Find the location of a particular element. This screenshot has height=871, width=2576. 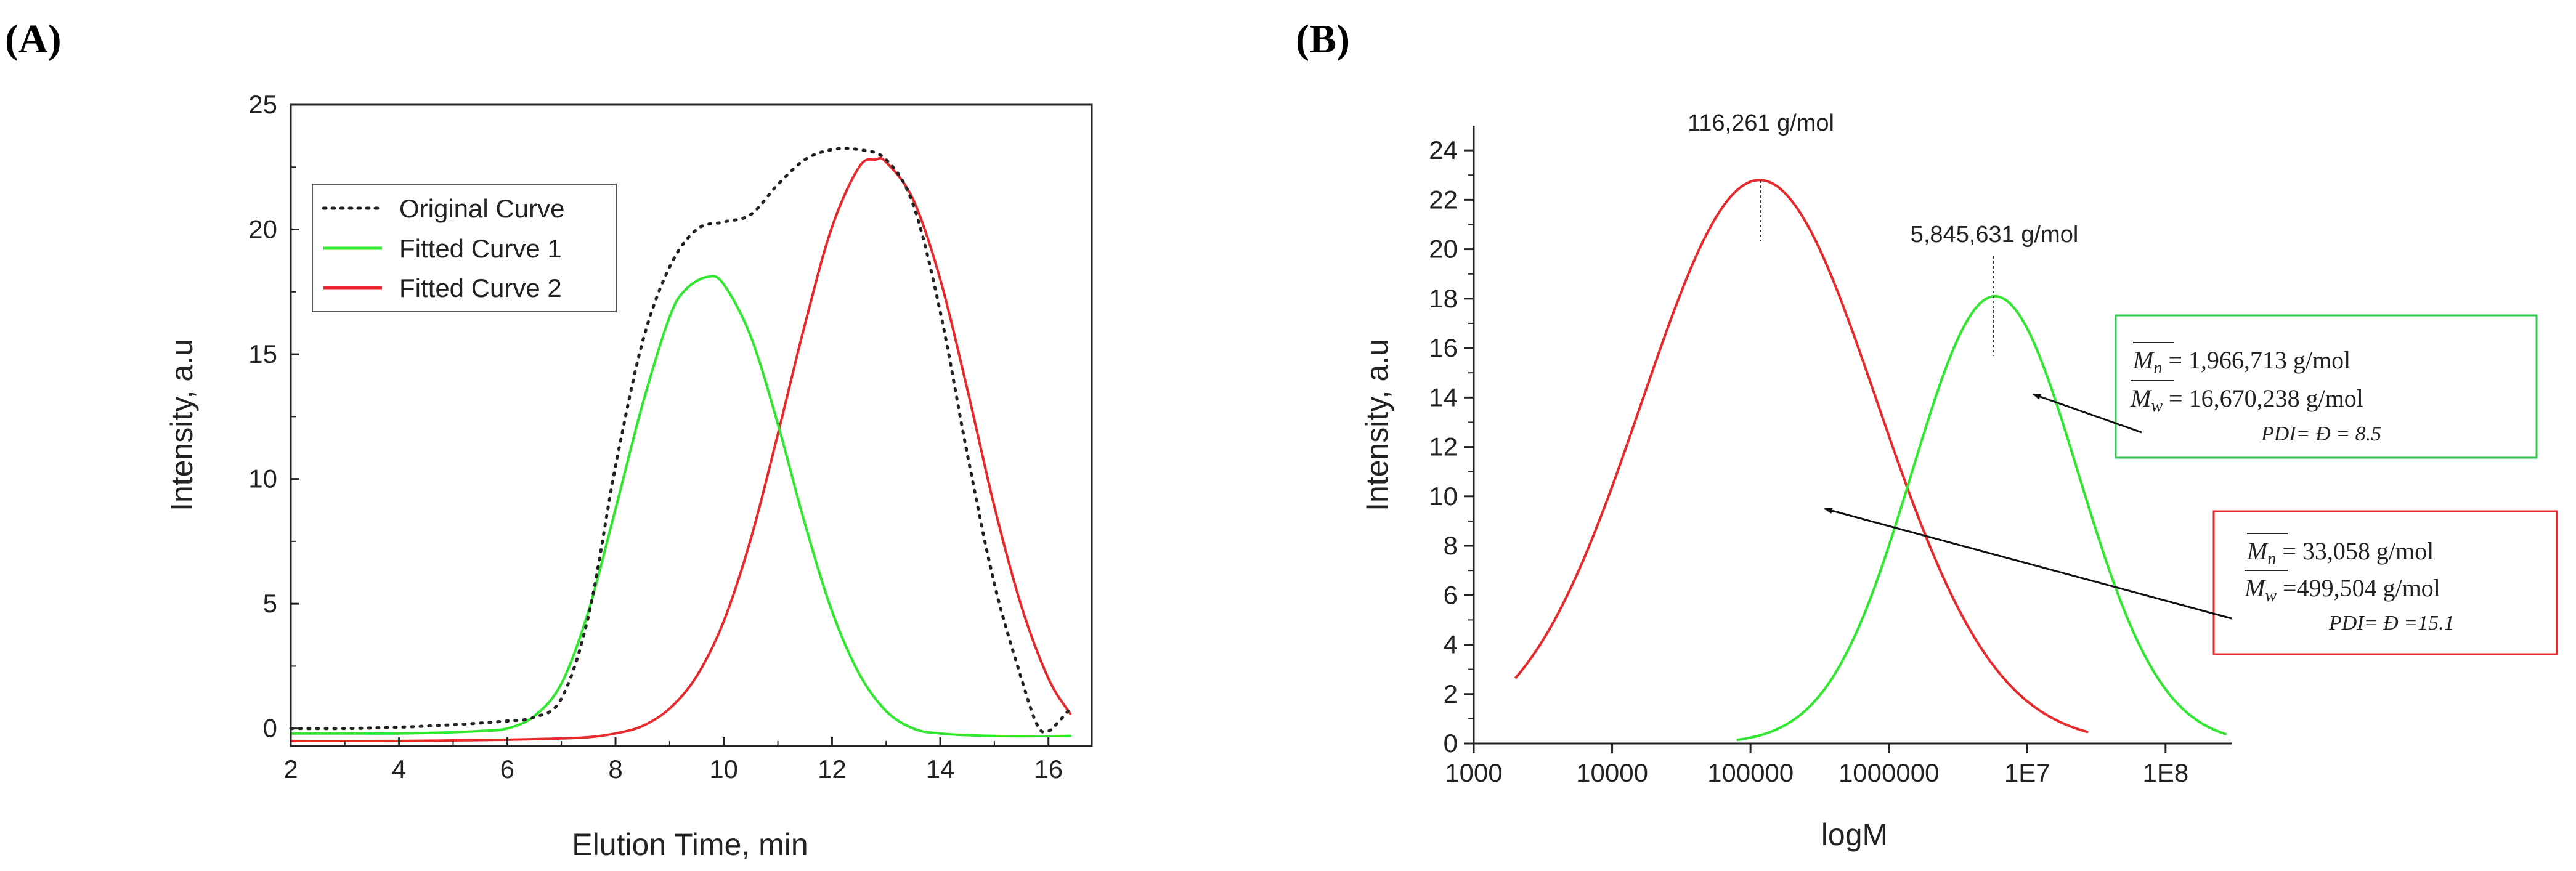

b-y-tick-label: 10 is located at coordinates (1443, 496).